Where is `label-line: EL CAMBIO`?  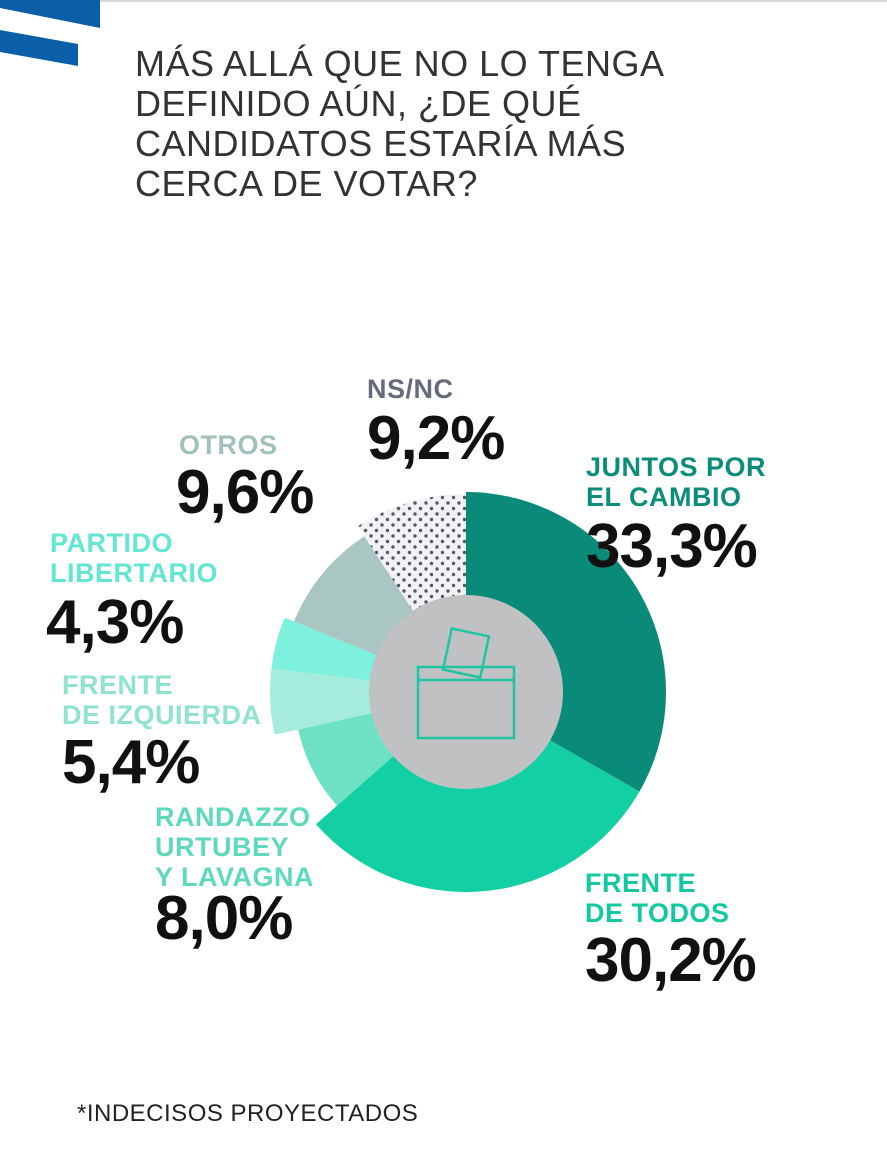 label-line: EL CAMBIO is located at coordinates (664, 497).